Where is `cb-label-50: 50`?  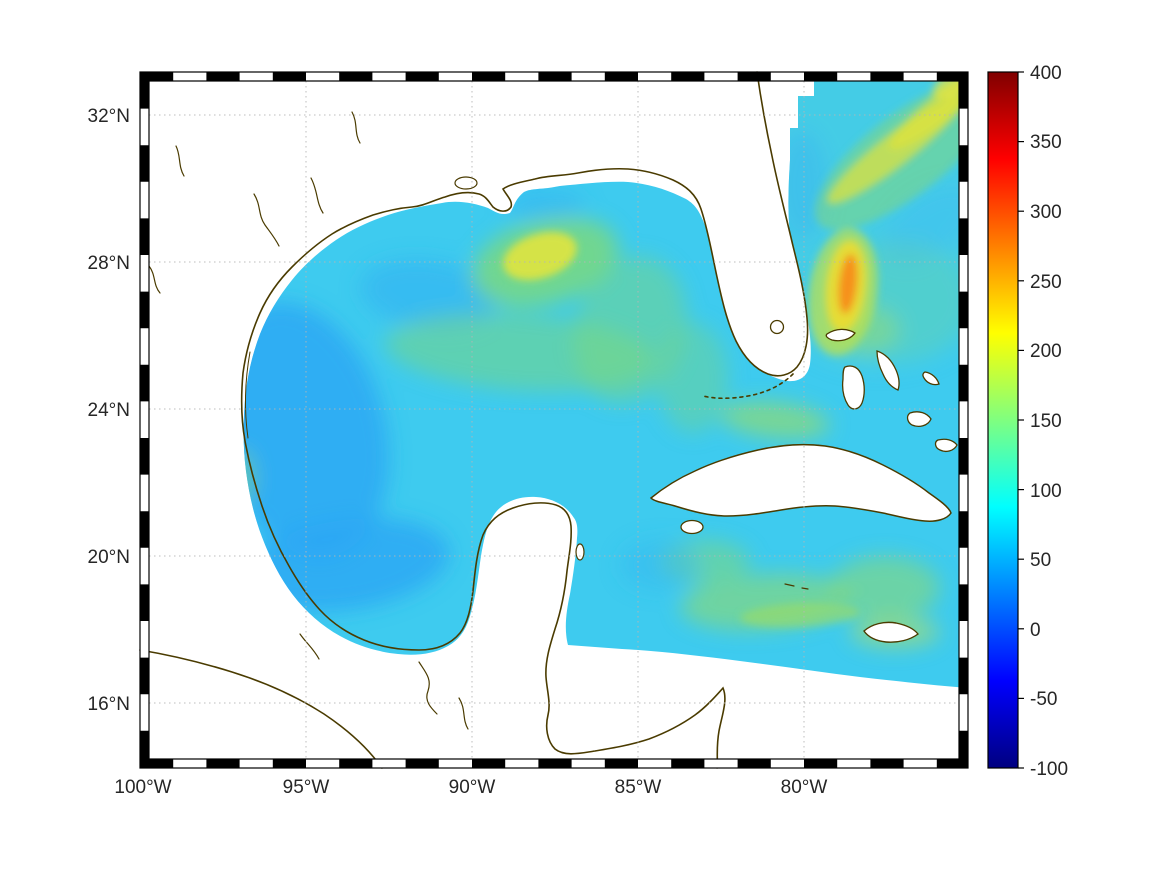
cb-label-50: 50 is located at coordinates (1040, 560).